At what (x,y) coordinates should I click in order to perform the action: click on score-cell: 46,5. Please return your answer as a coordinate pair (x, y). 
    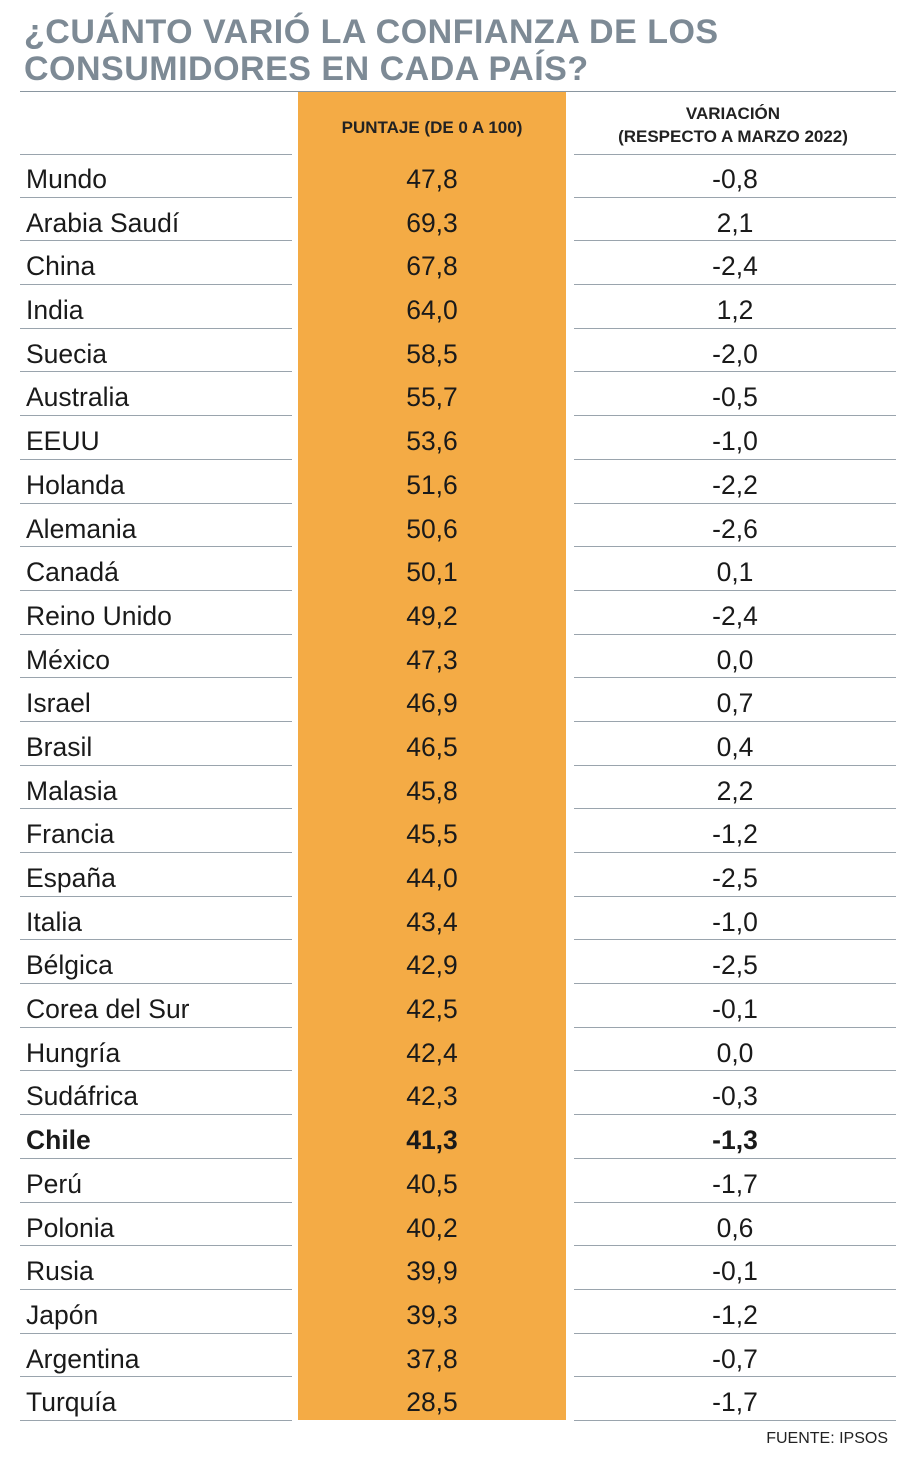
    Looking at the image, I should click on (432, 746).